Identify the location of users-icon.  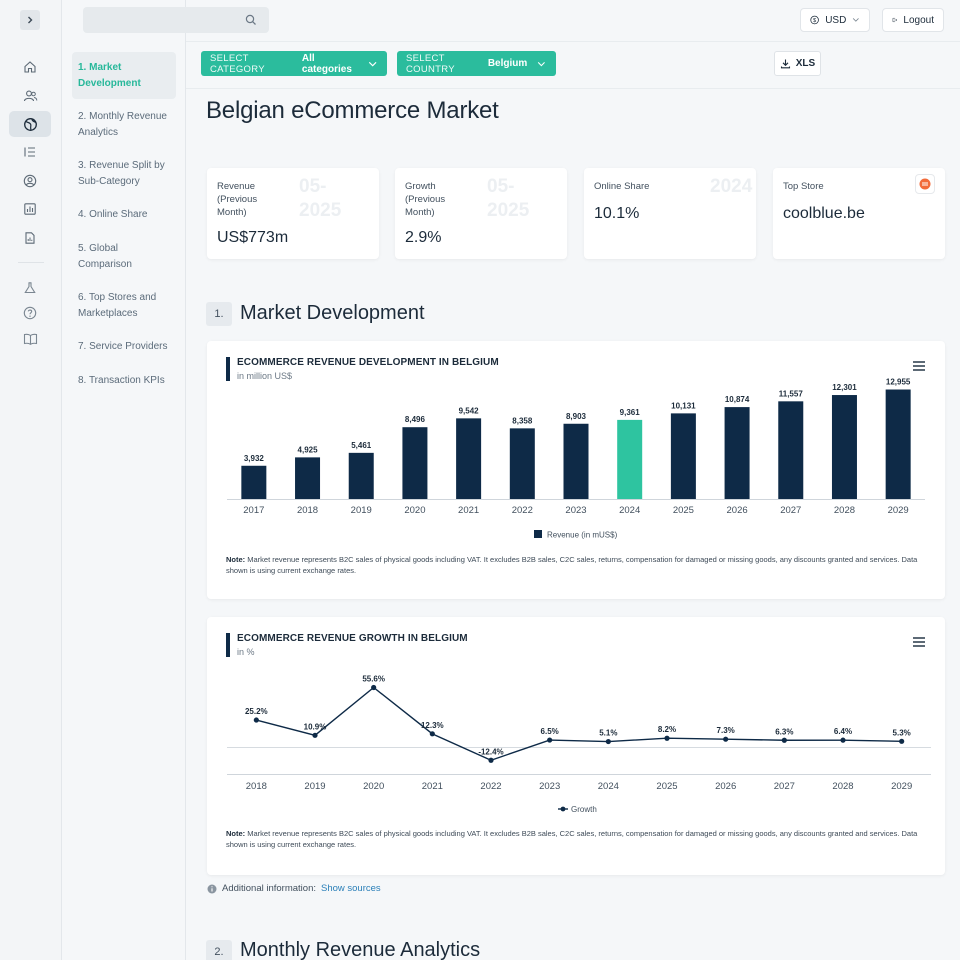
(30, 96).